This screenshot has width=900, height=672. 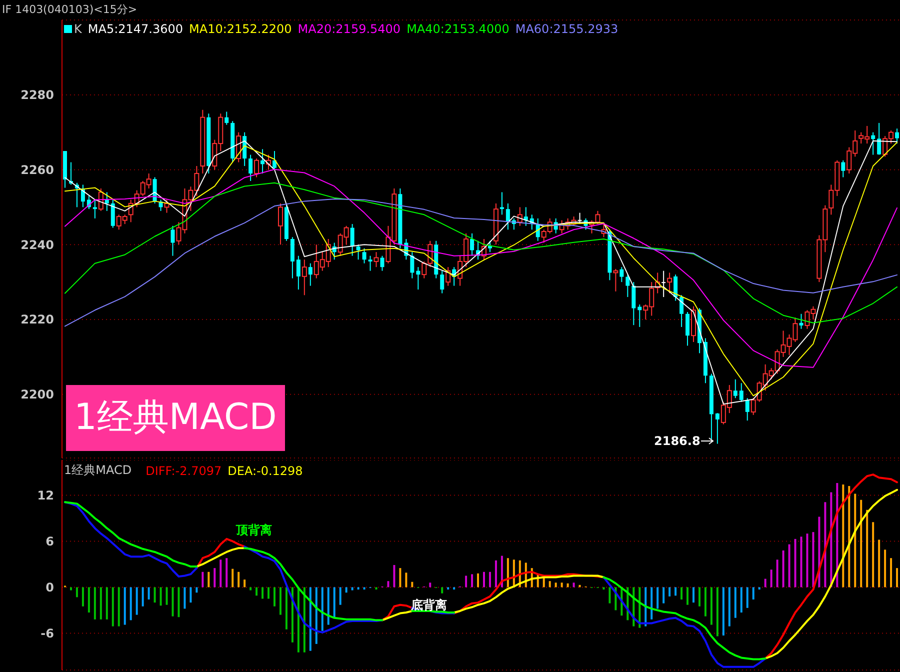 I want to click on legend-label: K, so click(x=78, y=29).